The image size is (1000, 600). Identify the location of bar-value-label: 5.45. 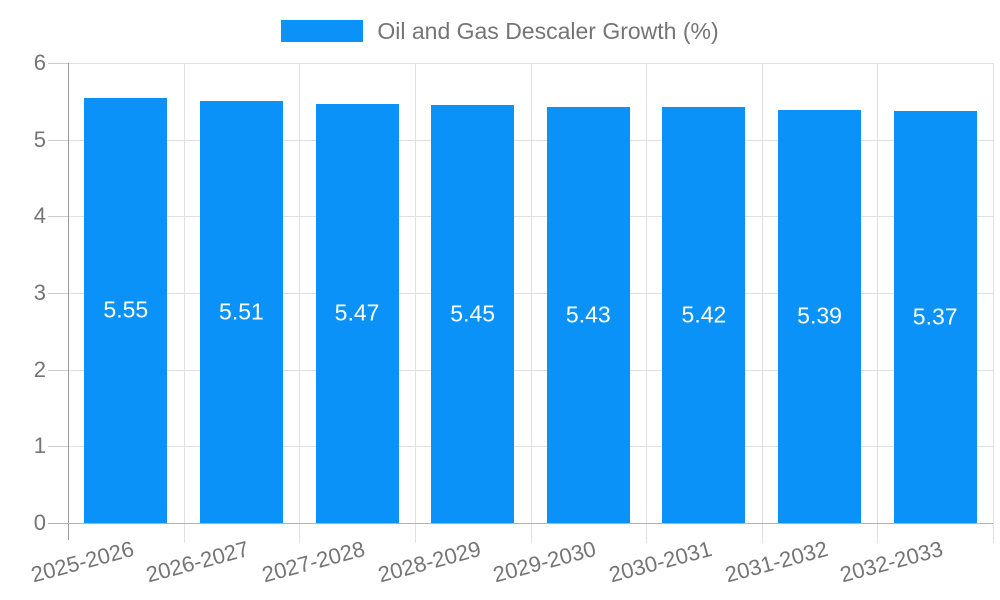
(473, 313).